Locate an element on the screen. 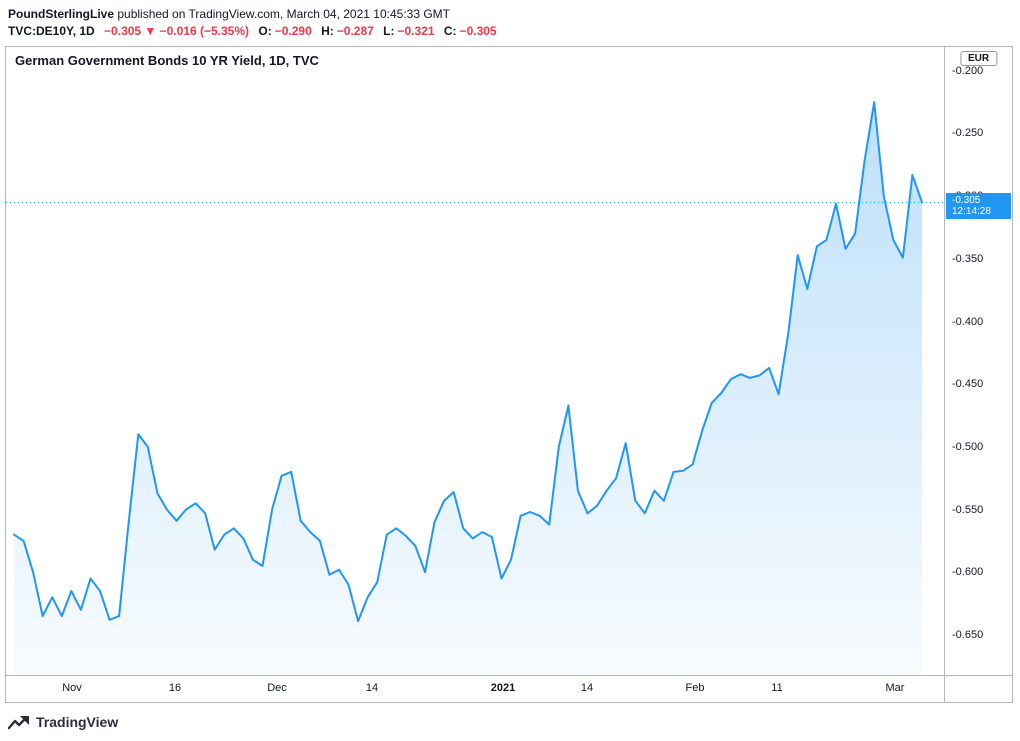 The width and height of the screenshot is (1020, 741). price-change: −0.305 ▼ −0.016 (−5.35%) is located at coordinates (177, 31).